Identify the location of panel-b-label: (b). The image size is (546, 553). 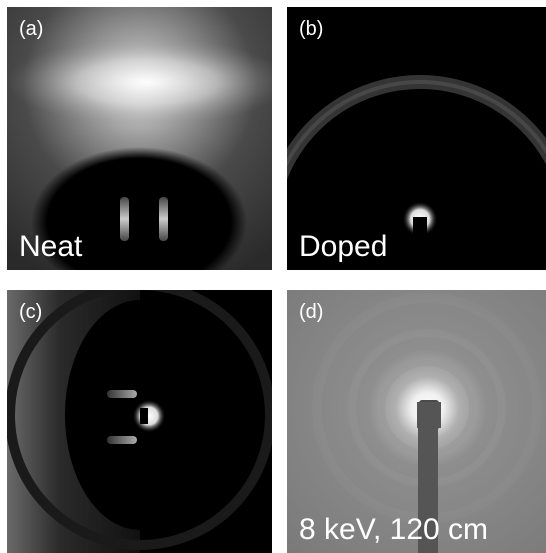
(311, 29).